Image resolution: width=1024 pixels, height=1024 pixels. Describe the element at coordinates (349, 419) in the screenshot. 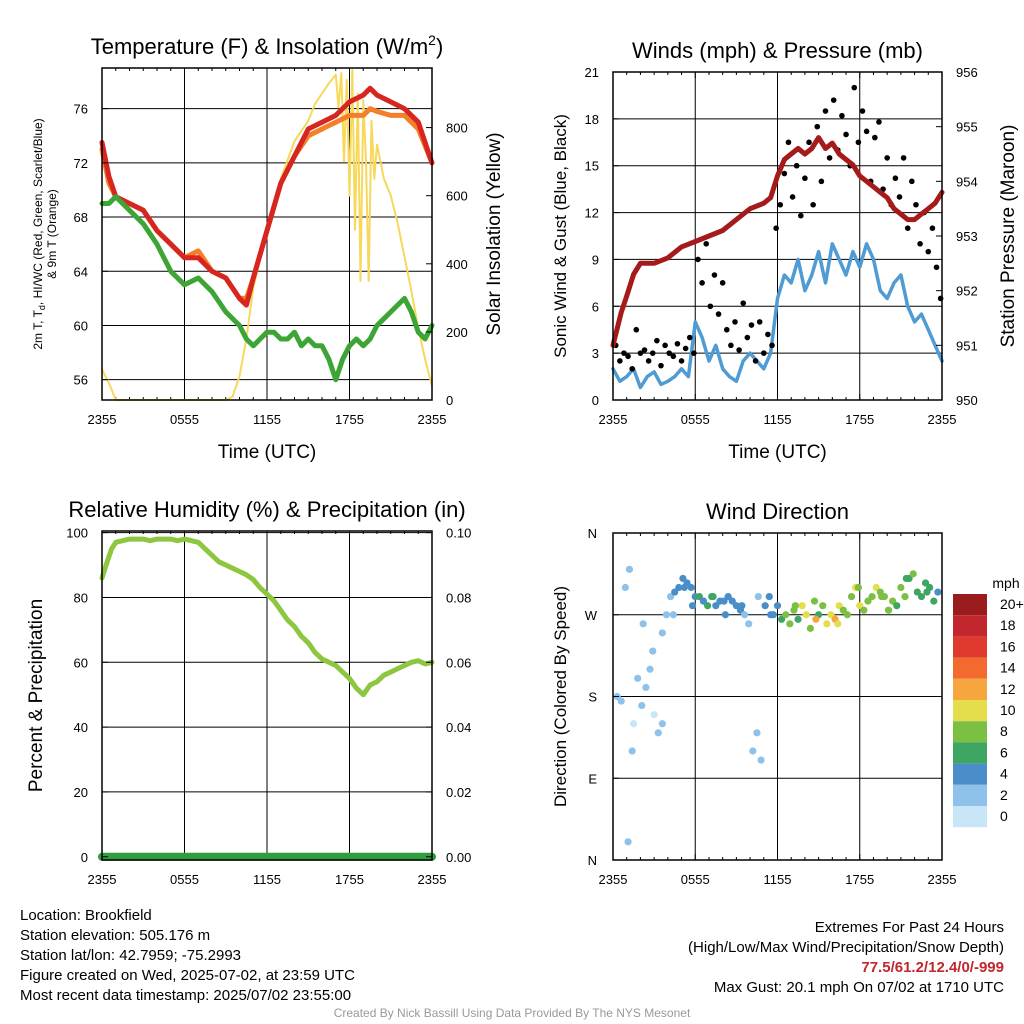

I see `x-tick-label: 1755` at that location.